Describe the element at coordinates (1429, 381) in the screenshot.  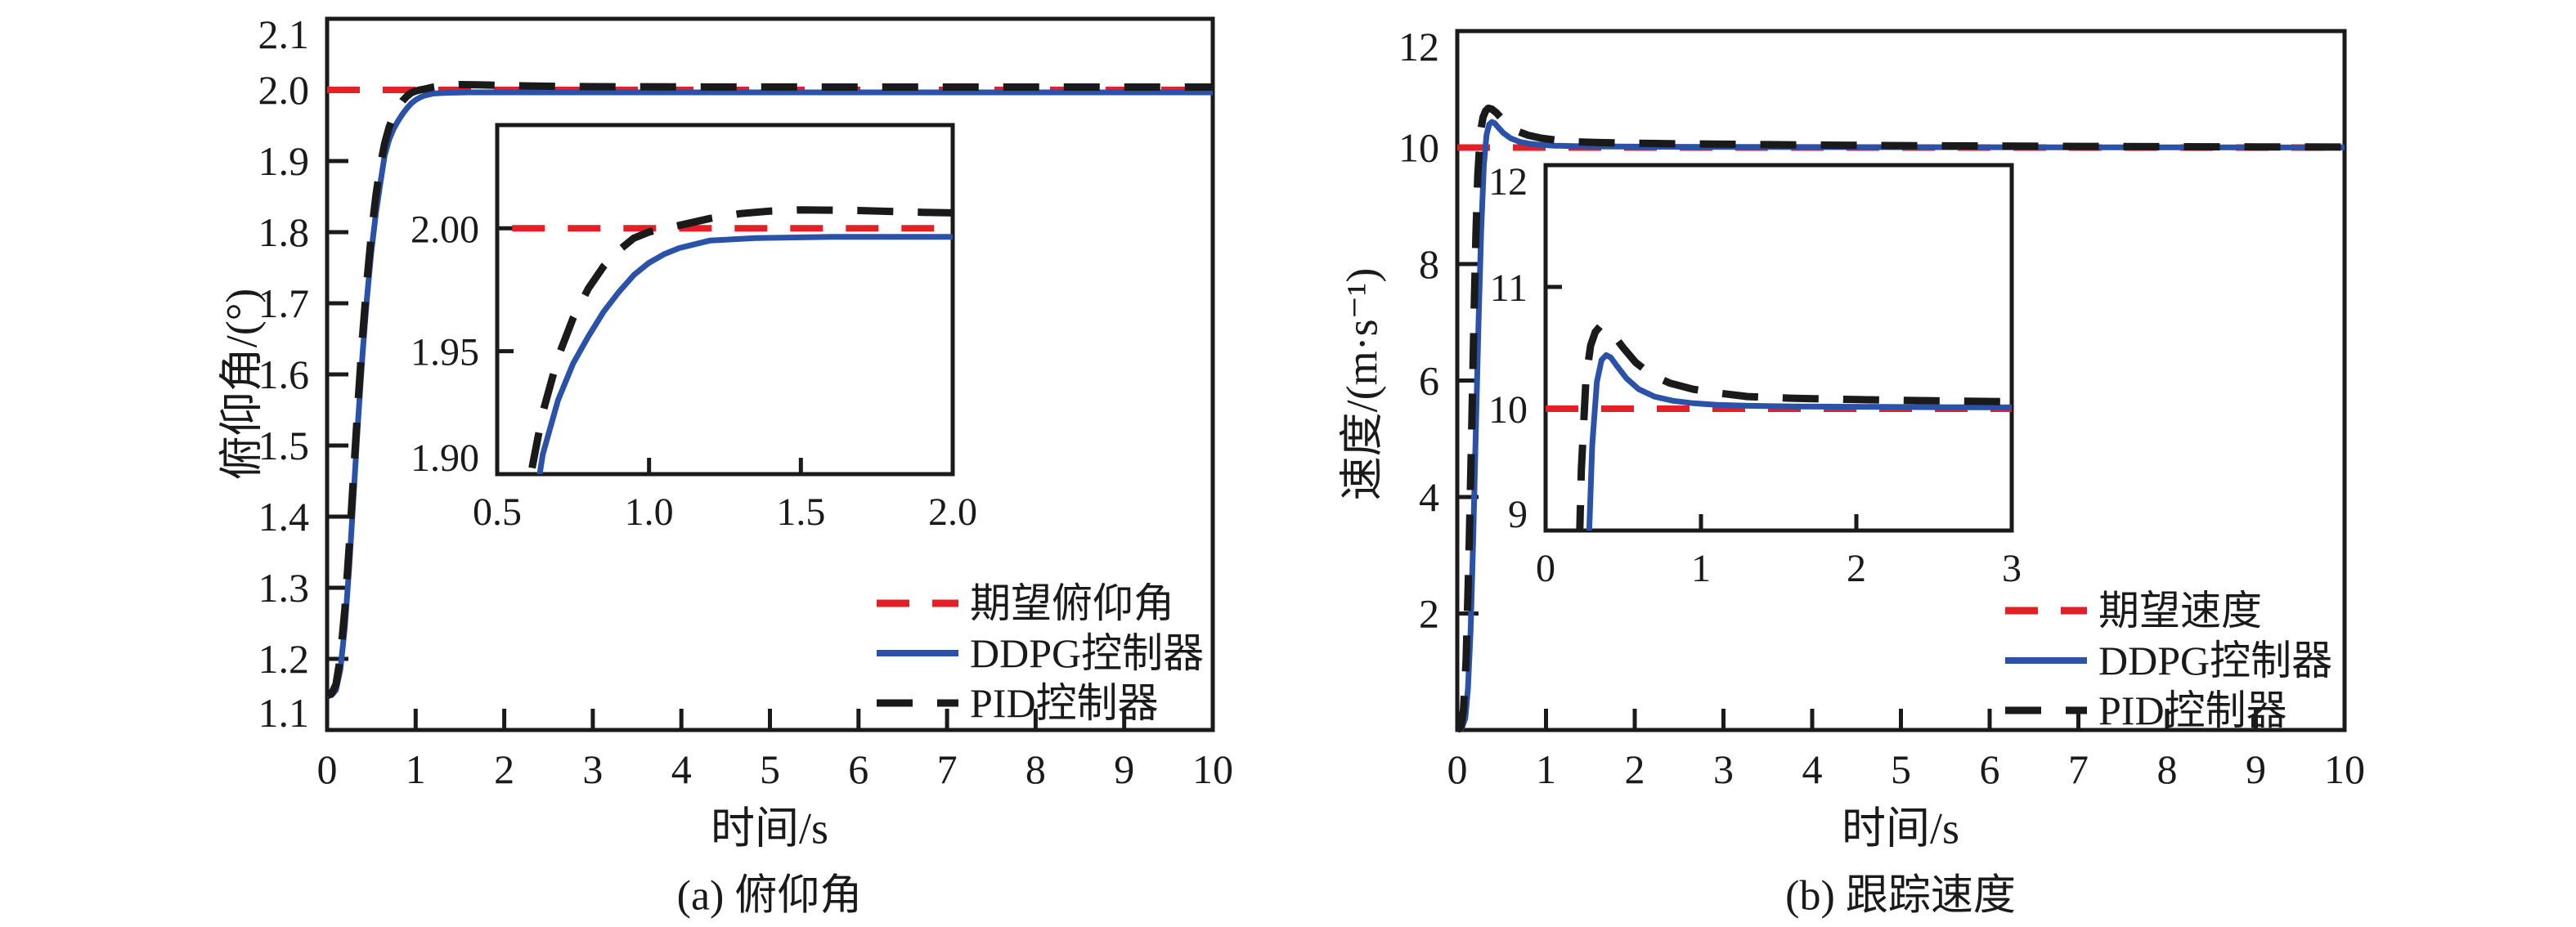
I see `chart-1-y-tick-label: 6` at that location.